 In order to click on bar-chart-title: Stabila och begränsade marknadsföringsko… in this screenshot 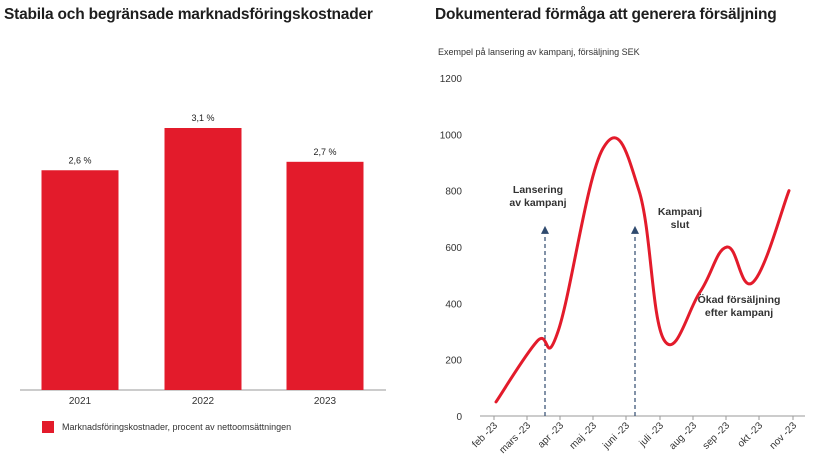, I will do `click(188, 14)`.